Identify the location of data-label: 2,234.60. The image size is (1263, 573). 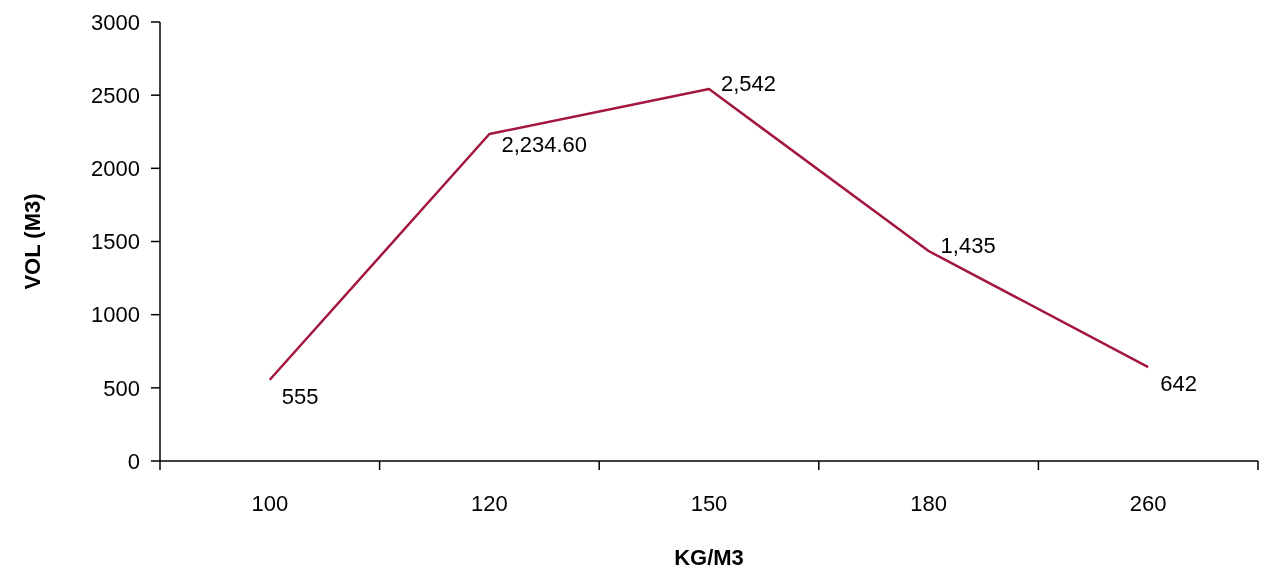
(544, 144).